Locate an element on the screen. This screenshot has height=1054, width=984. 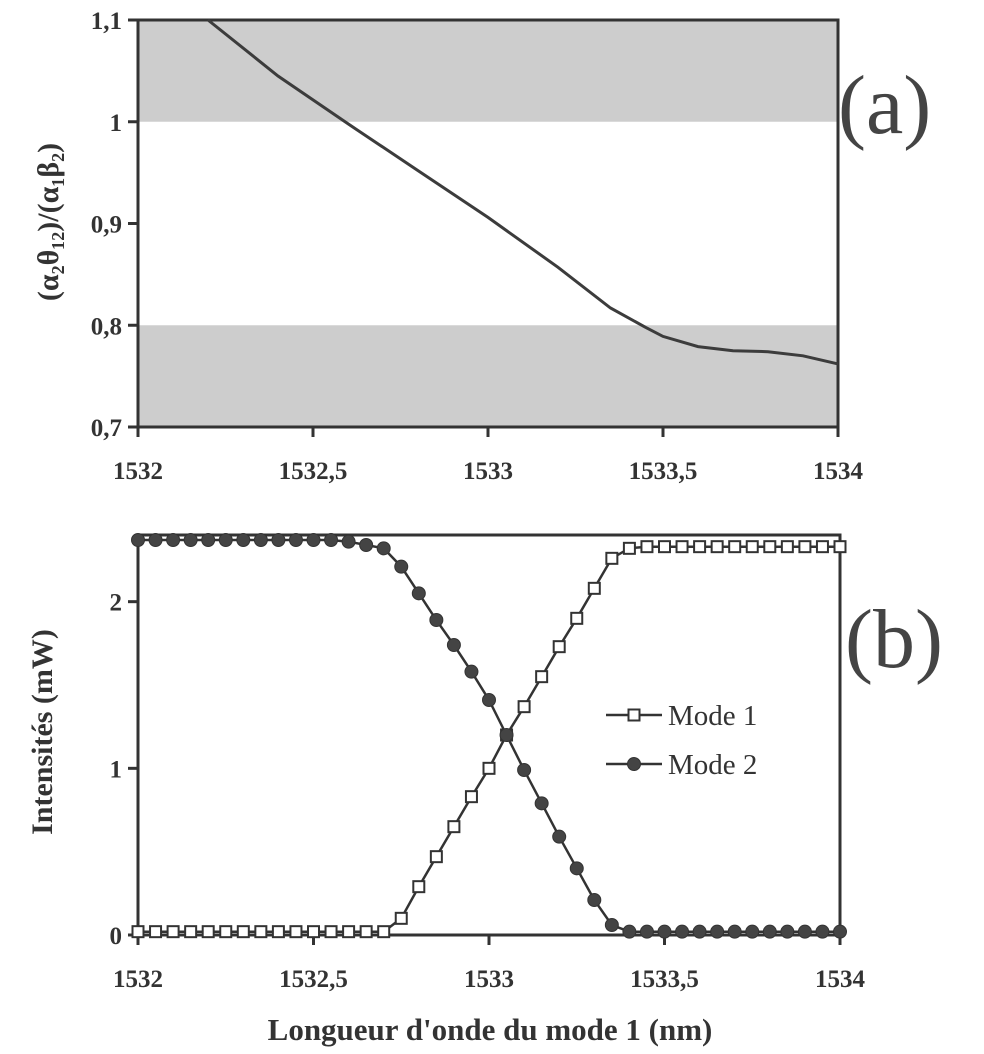
legend-label-mode-1: Mode 1 is located at coordinates (712, 716).